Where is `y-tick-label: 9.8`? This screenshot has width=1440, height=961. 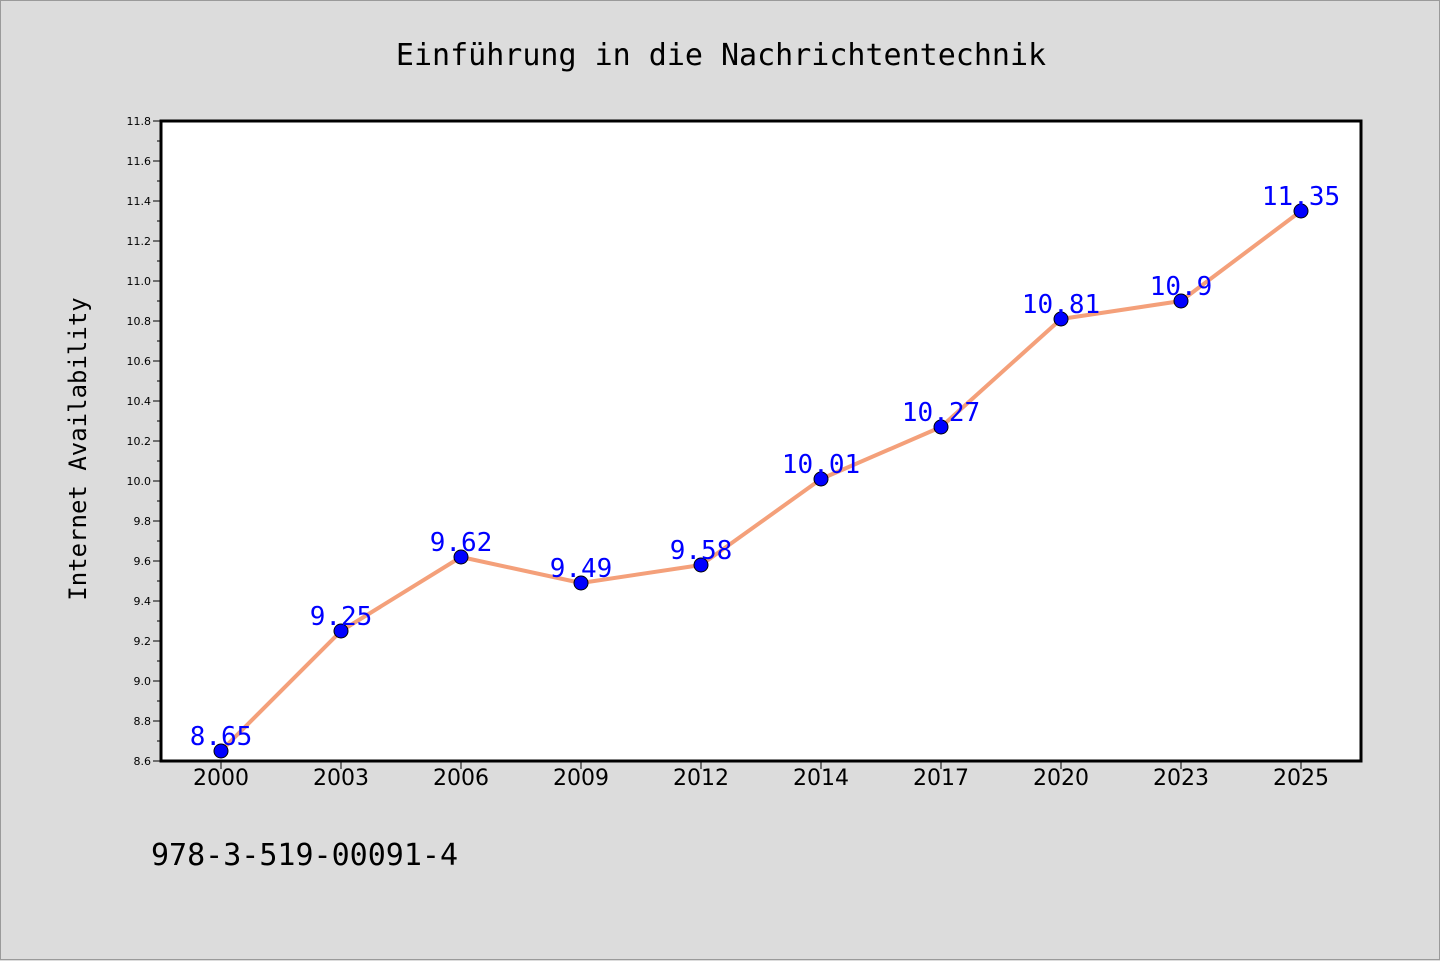 y-tick-label: 9.8 is located at coordinates (143, 521).